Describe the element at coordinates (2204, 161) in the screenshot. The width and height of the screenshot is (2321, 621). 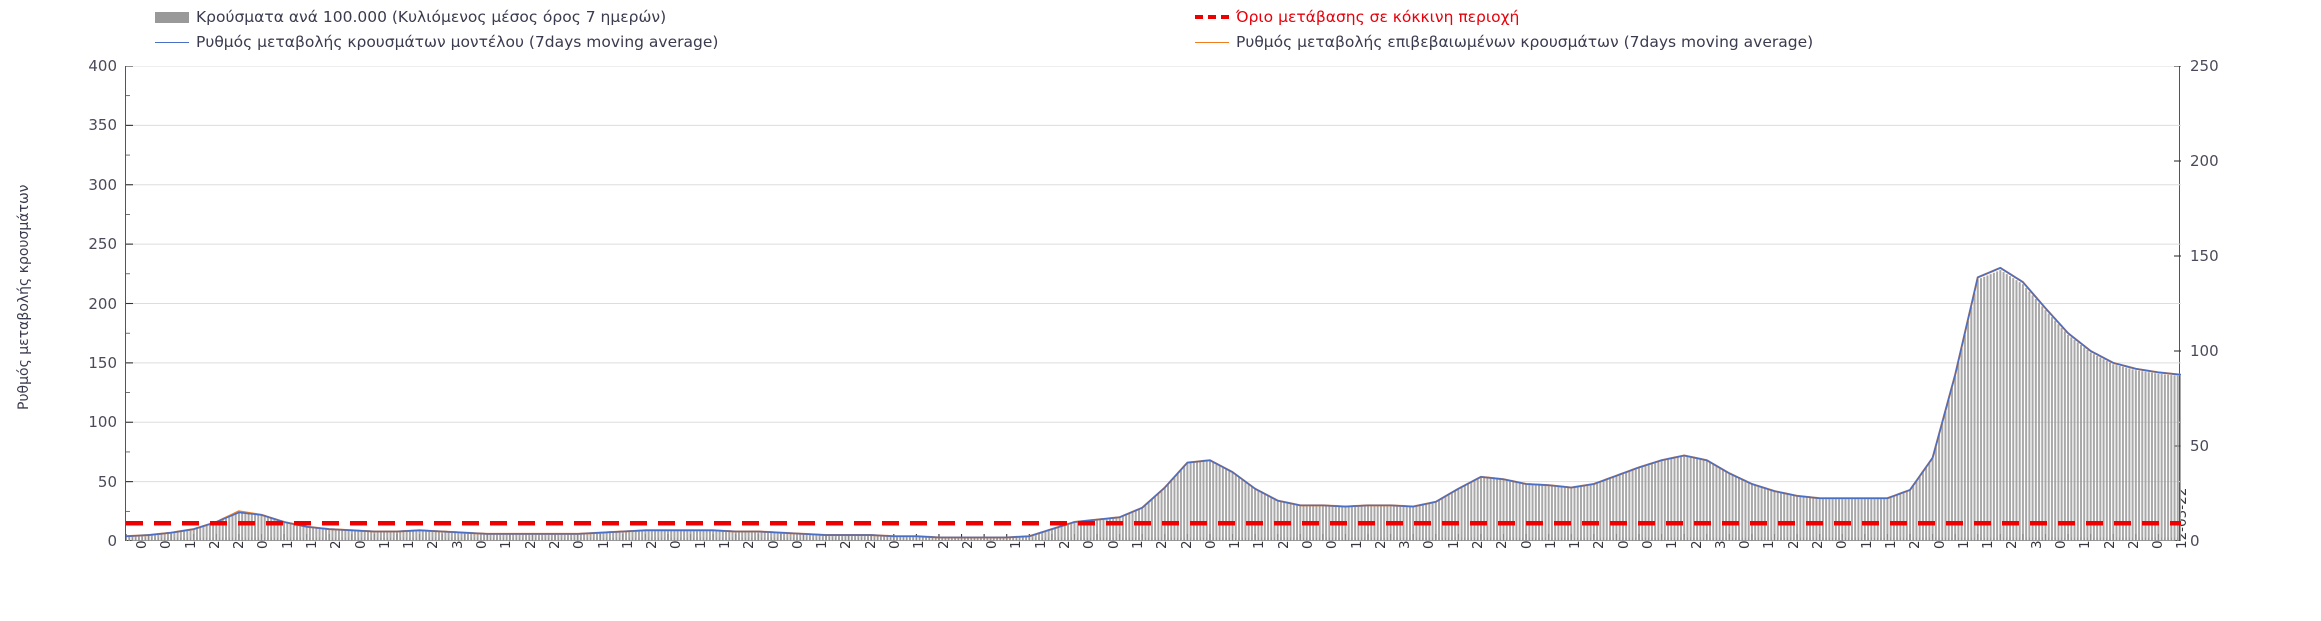
I see `y-tick-right: 200` at that location.